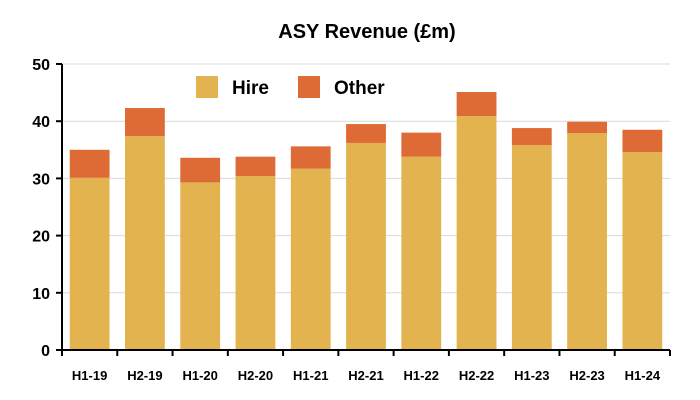 The width and height of the screenshot is (700, 400). What do you see at coordinates (359, 88) in the screenshot?
I see `legend-label-other: Other` at bounding box center [359, 88].